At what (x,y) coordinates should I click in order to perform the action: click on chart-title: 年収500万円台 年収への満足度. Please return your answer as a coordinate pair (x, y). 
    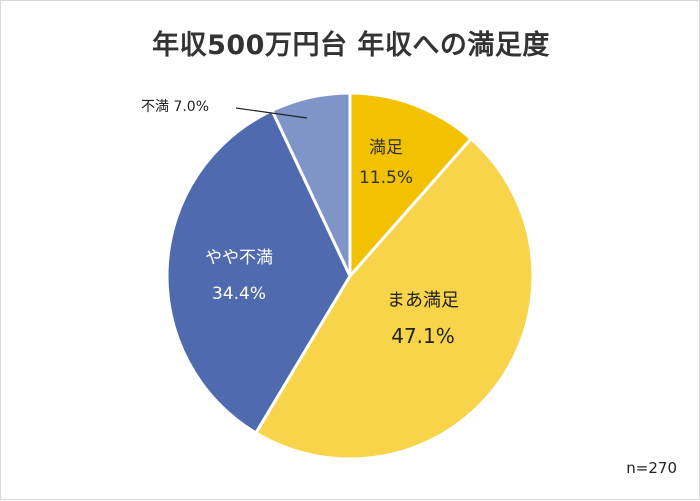
    Looking at the image, I should click on (351, 45).